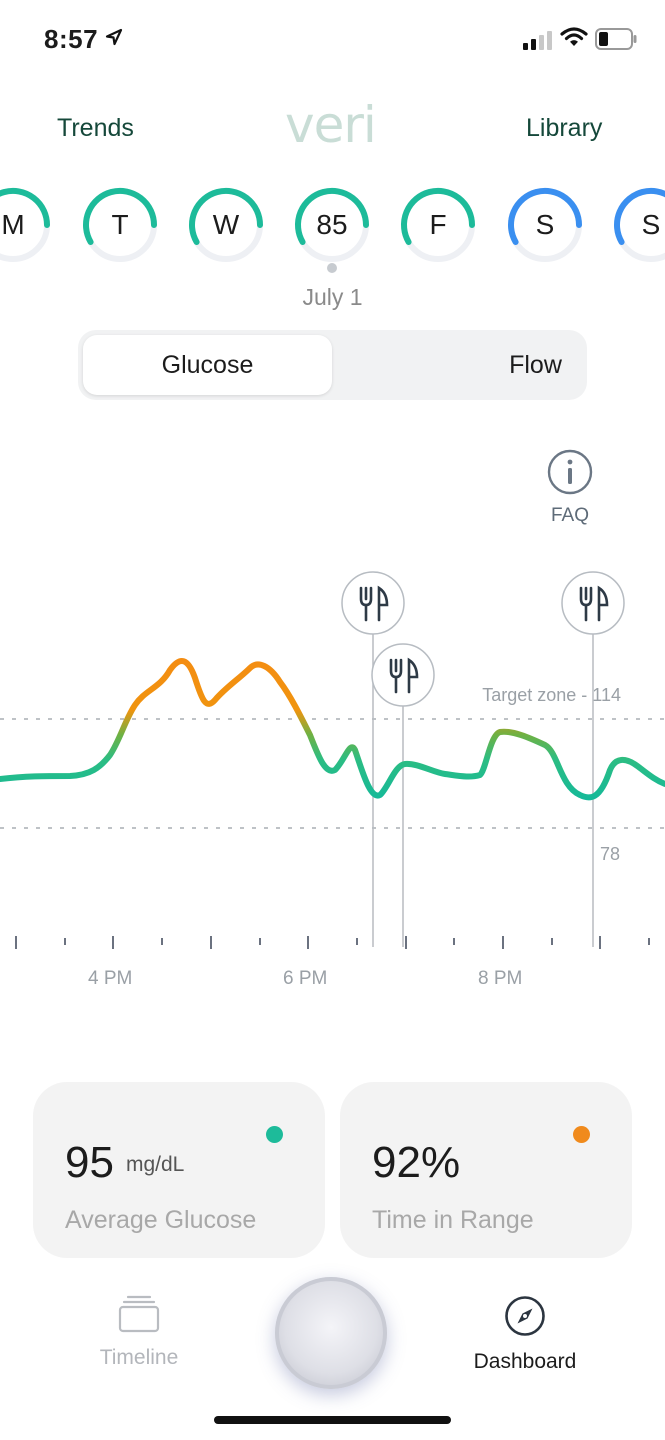 Image resolution: width=665 pixels, height=1440 pixels. Describe the element at coordinates (13, 224) in the screenshot. I see `day-label: M` at that location.